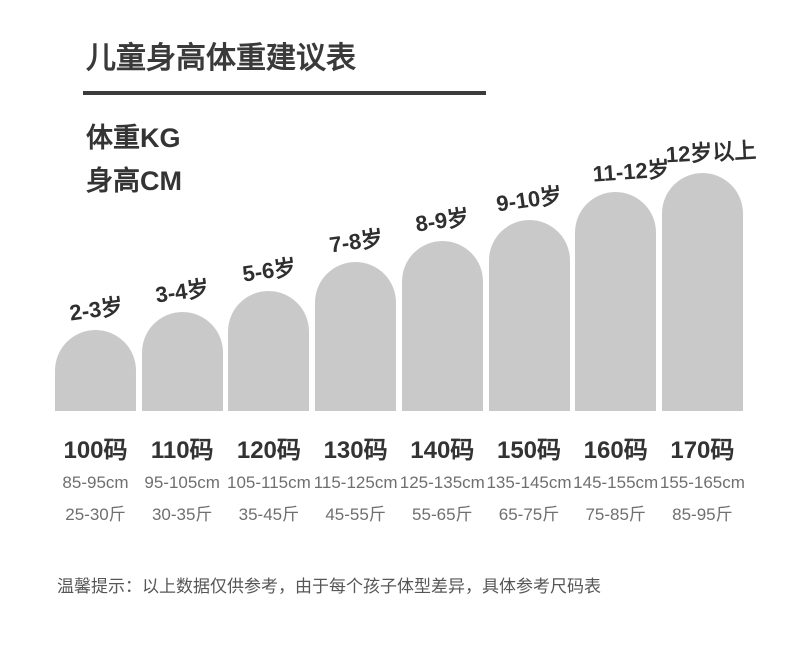  What do you see at coordinates (442, 482) in the screenshot?
I see `height-range-label: 125-135cm` at bounding box center [442, 482].